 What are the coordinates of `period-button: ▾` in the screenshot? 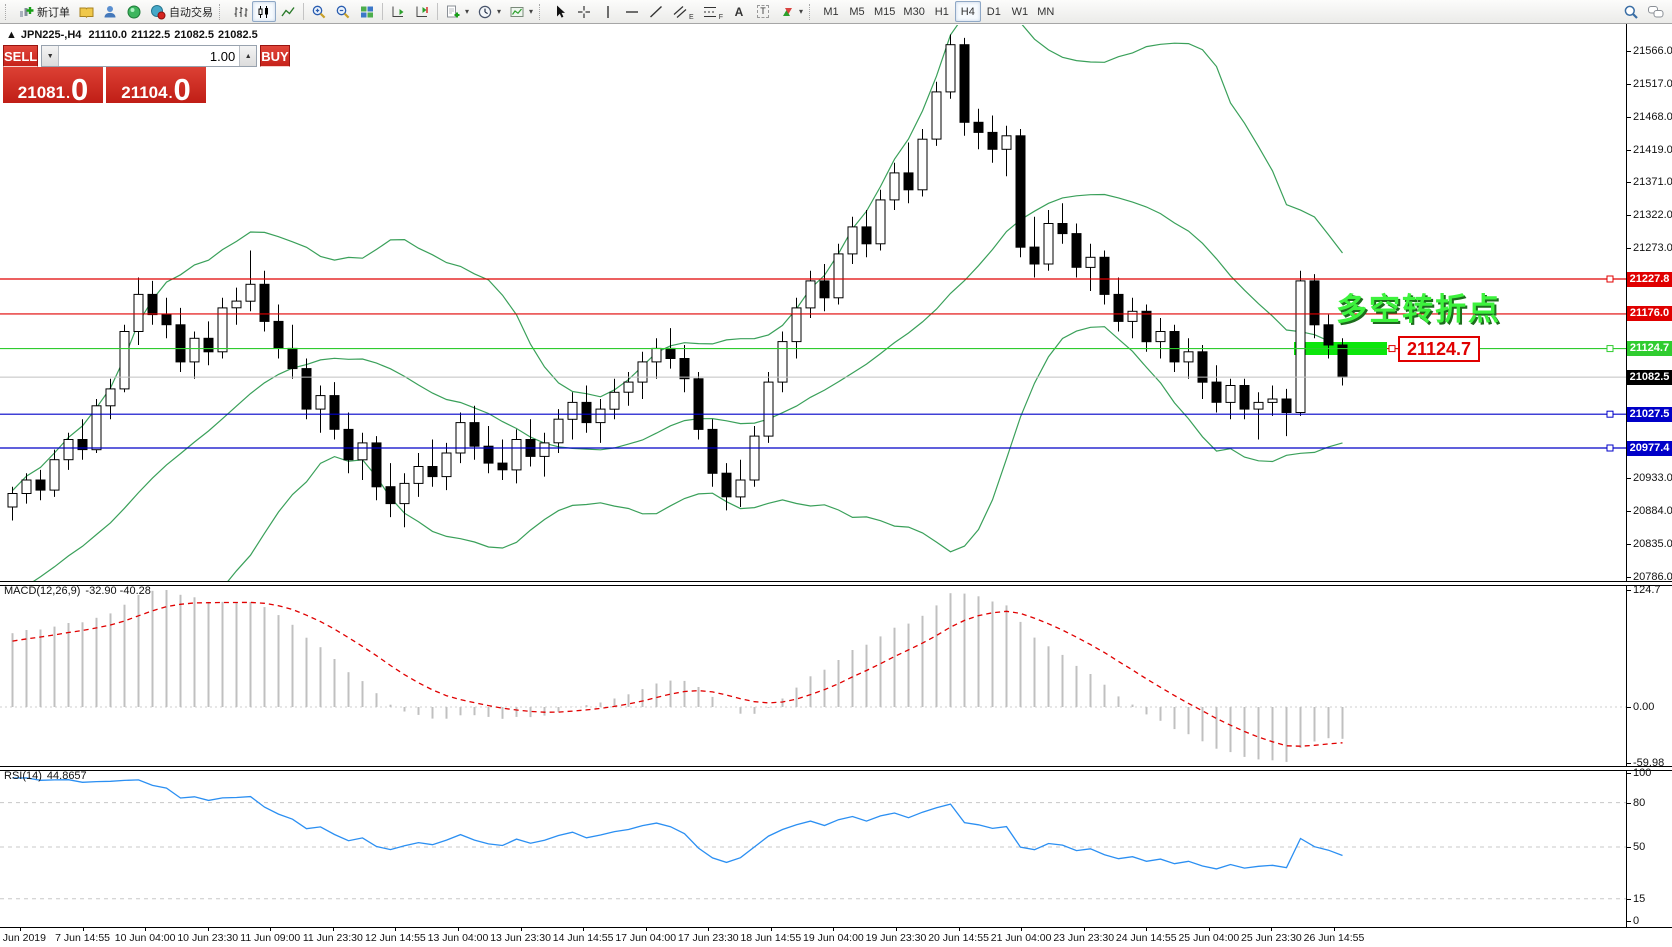 It's located at (489, 11).